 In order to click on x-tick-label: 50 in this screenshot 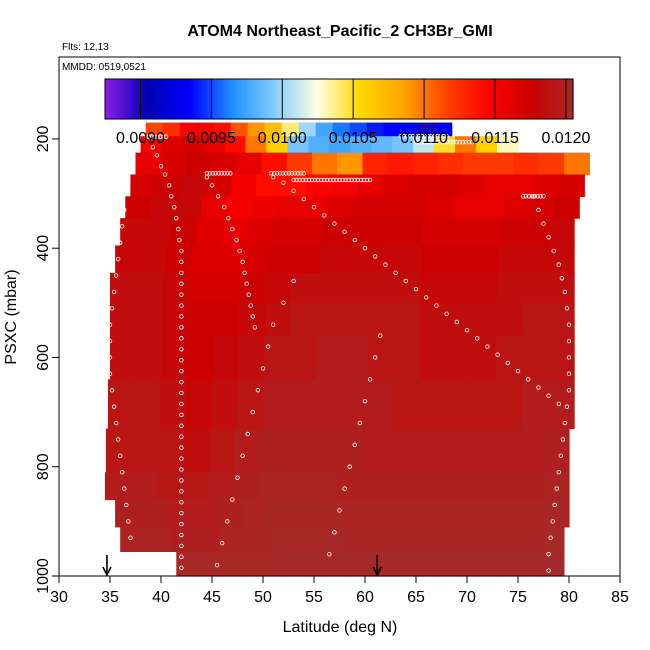, I will do `click(263, 597)`.